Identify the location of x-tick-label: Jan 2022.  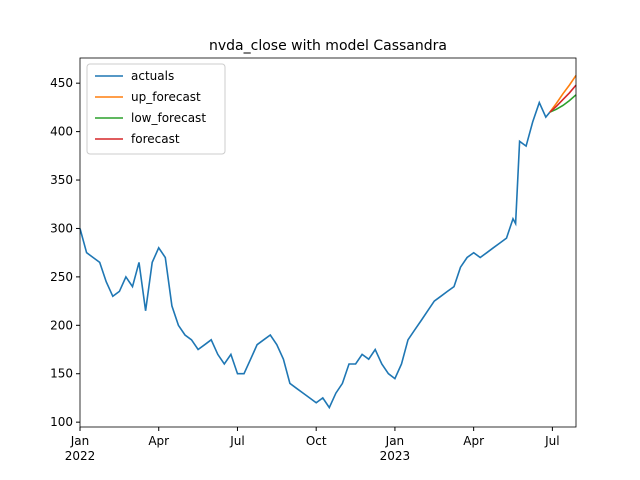
(80, 448).